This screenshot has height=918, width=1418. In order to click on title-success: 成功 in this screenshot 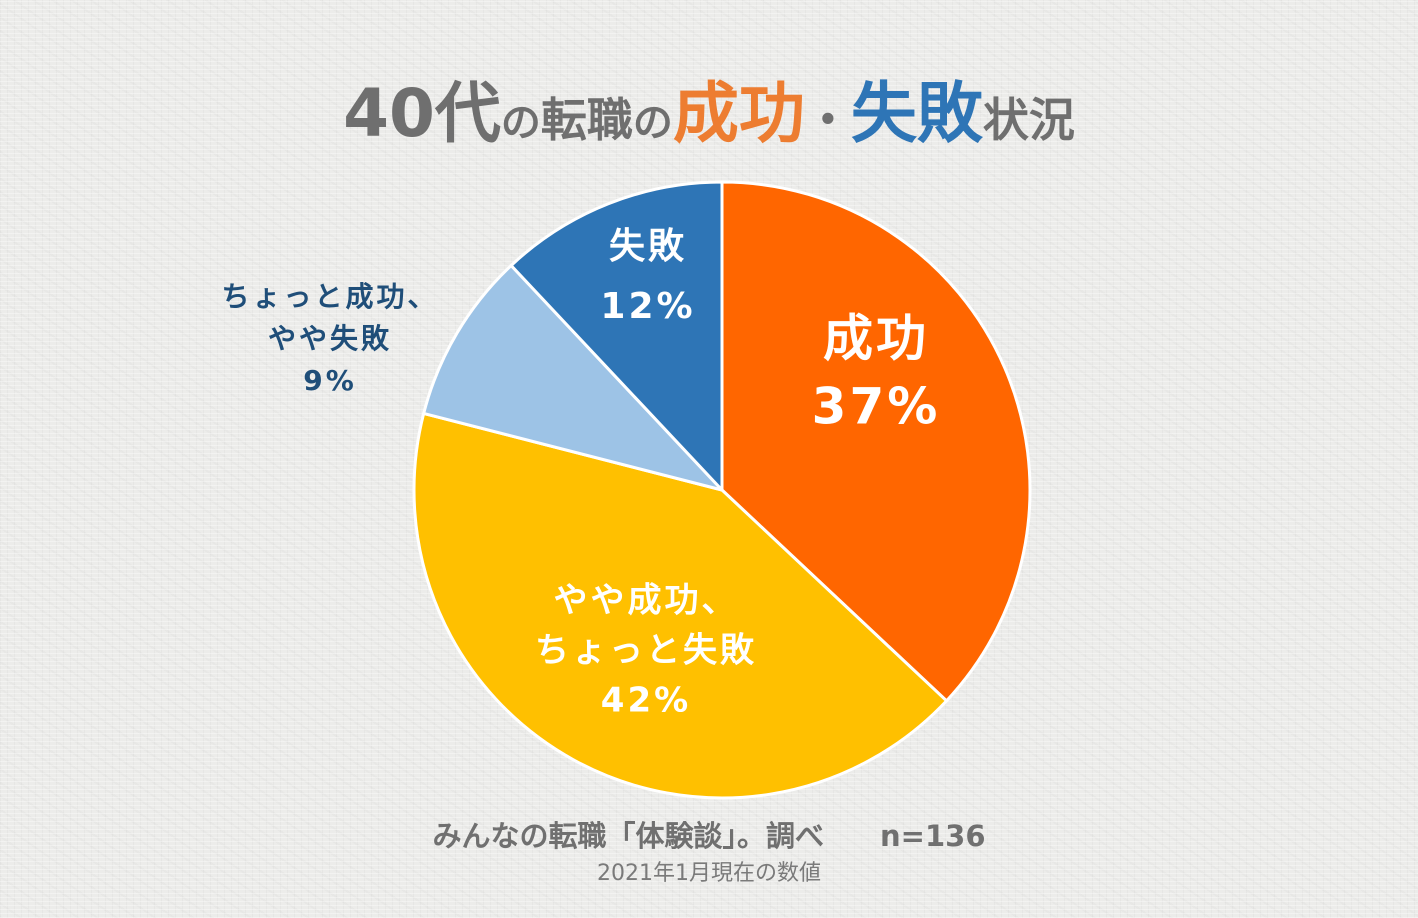, I will do `click(738, 113)`.